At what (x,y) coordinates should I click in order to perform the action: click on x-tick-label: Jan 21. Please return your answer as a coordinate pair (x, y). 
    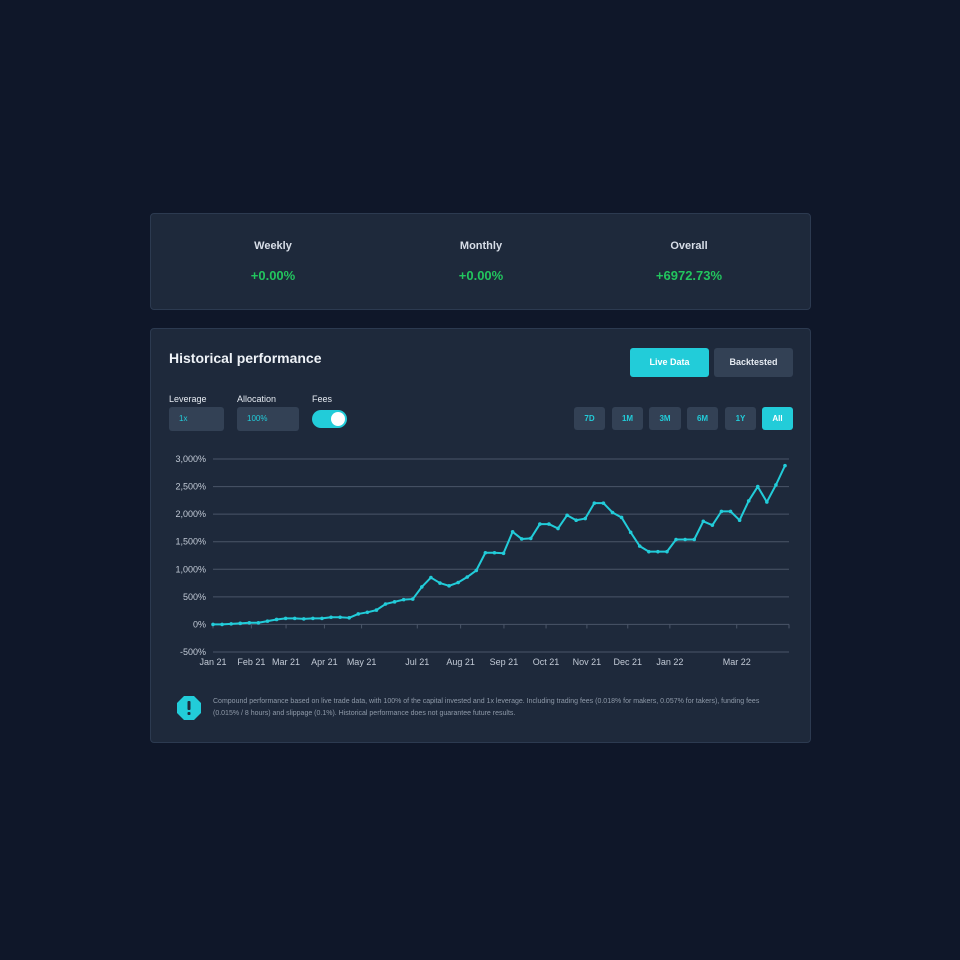
    Looking at the image, I should click on (212, 662).